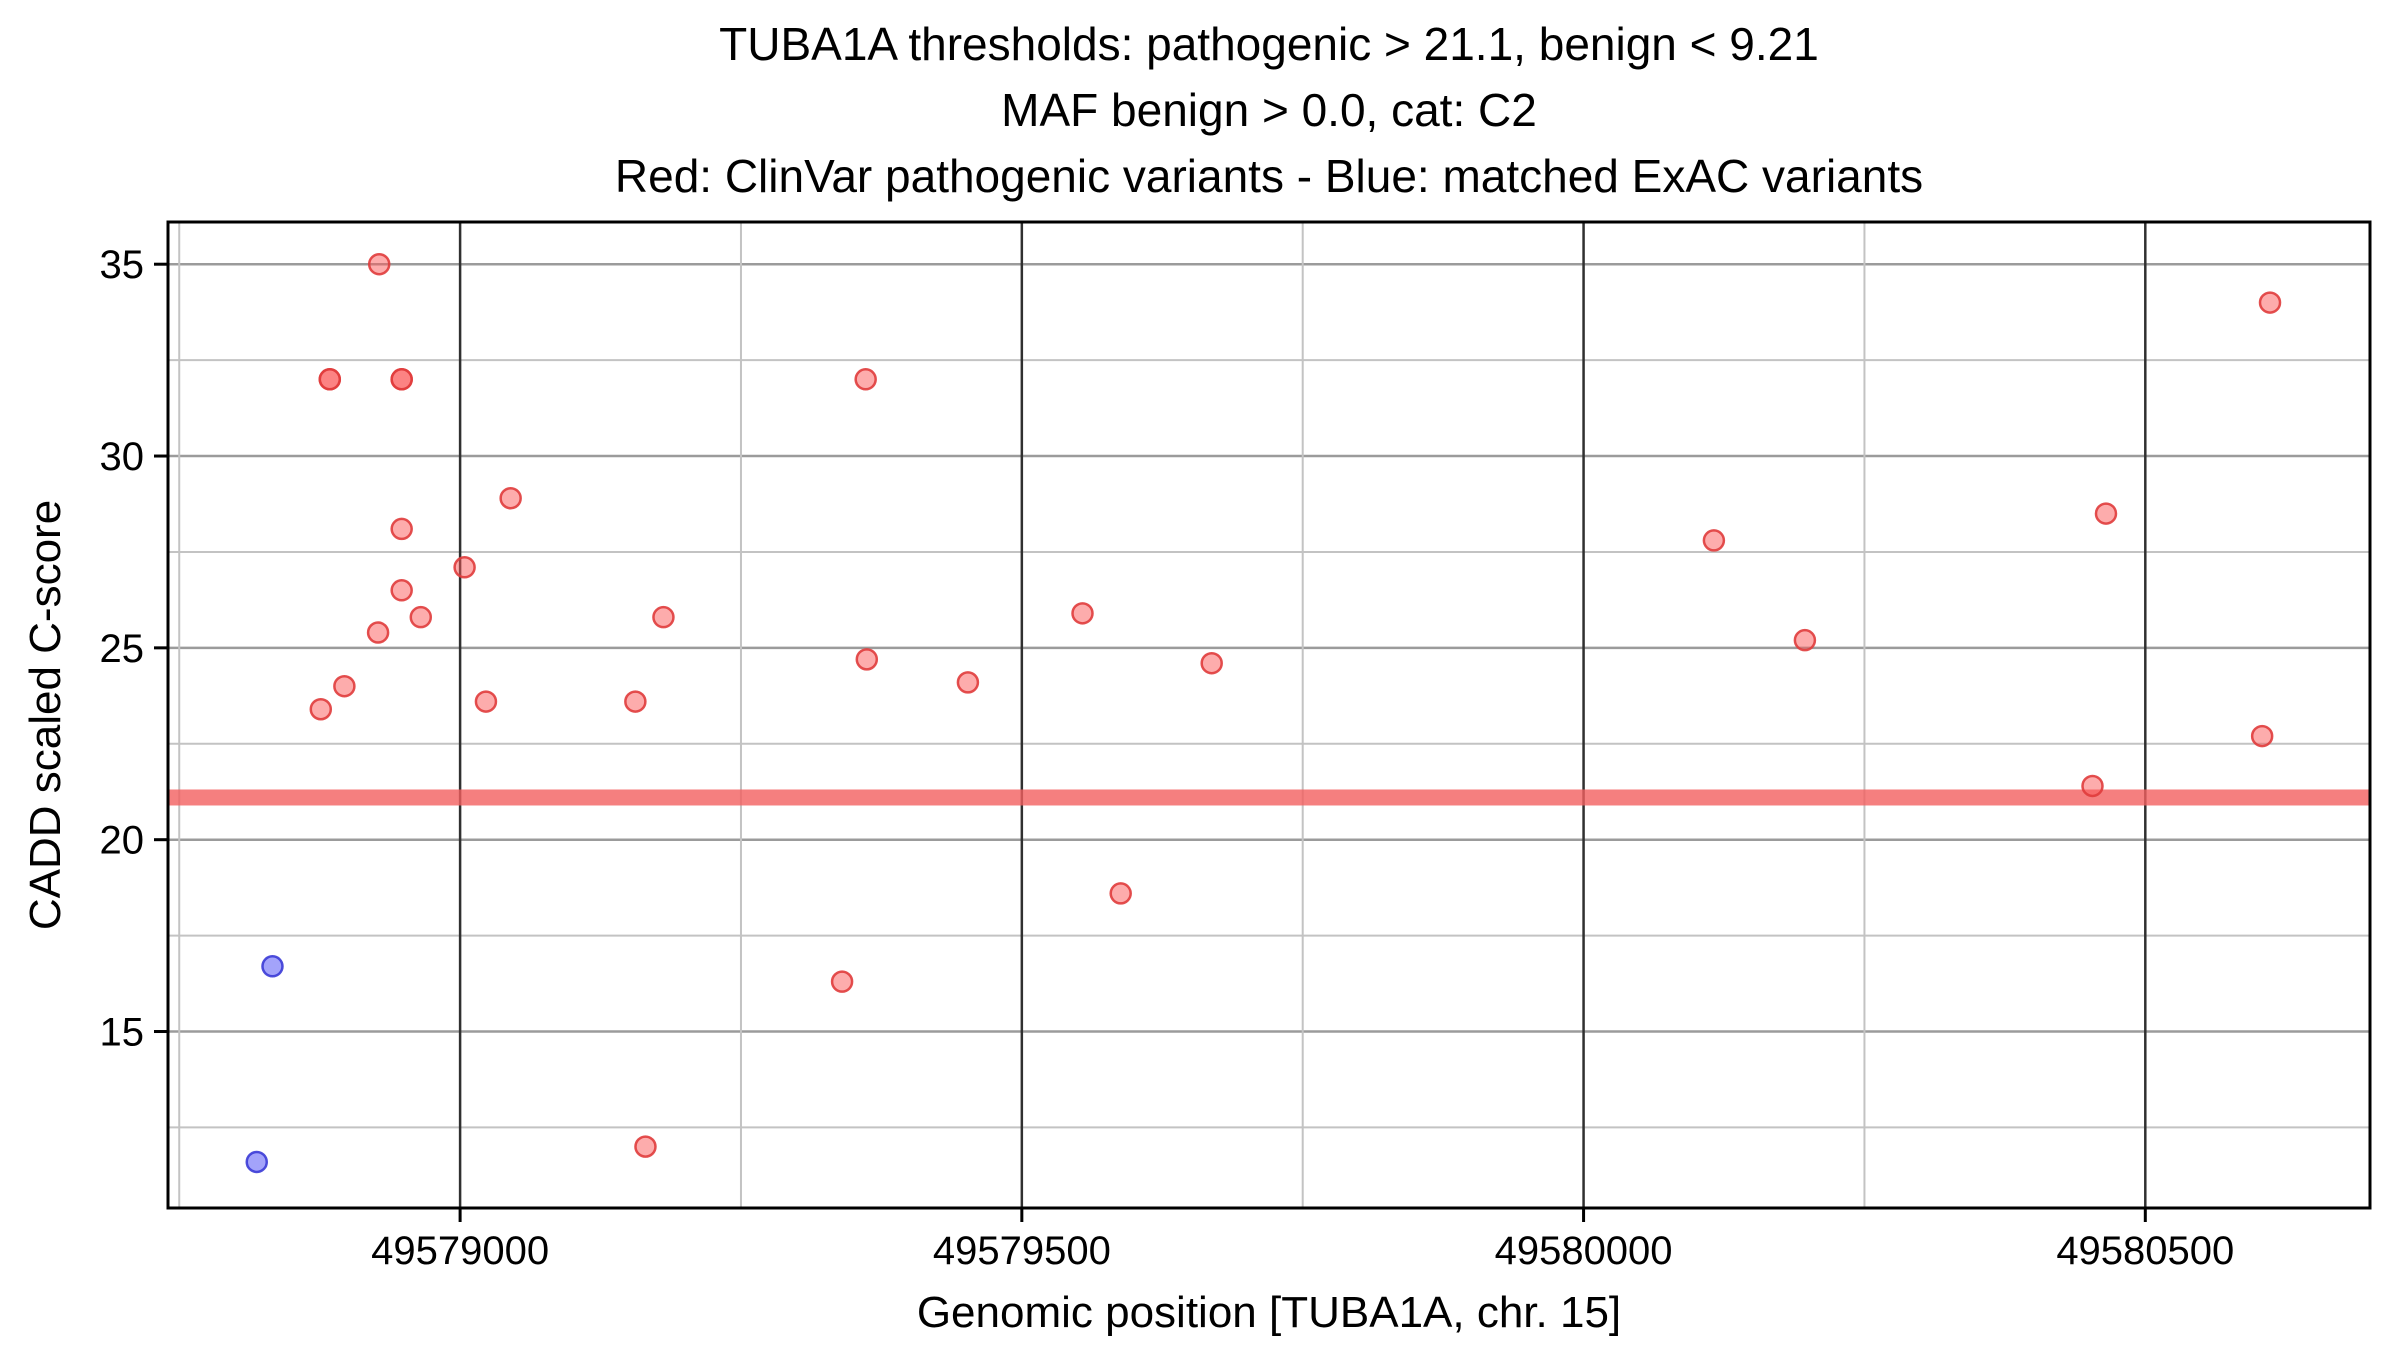  What do you see at coordinates (45, 715) in the screenshot?
I see `y-axis-label: CADD scaled C-score` at bounding box center [45, 715].